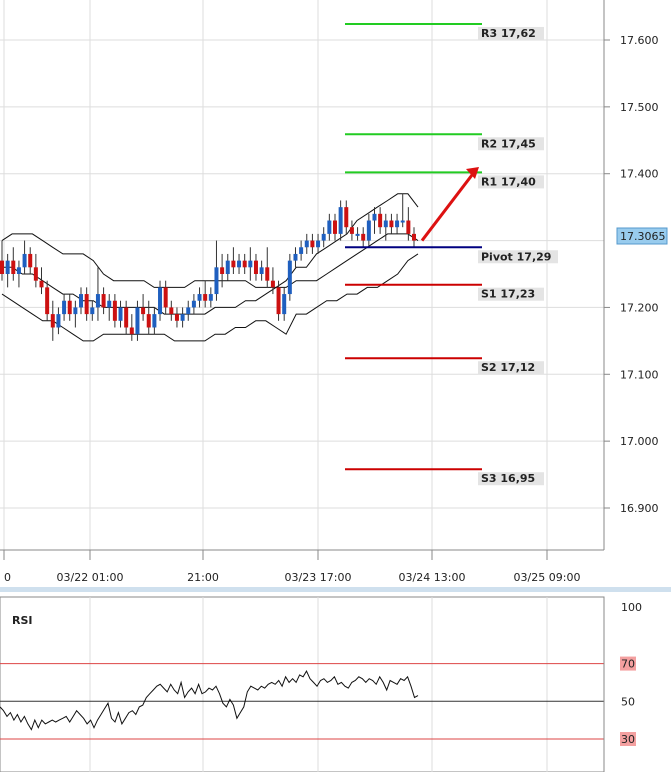  Describe the element at coordinates (516, 256) in the screenshot. I see `level-label: Pivot 17,29` at that location.